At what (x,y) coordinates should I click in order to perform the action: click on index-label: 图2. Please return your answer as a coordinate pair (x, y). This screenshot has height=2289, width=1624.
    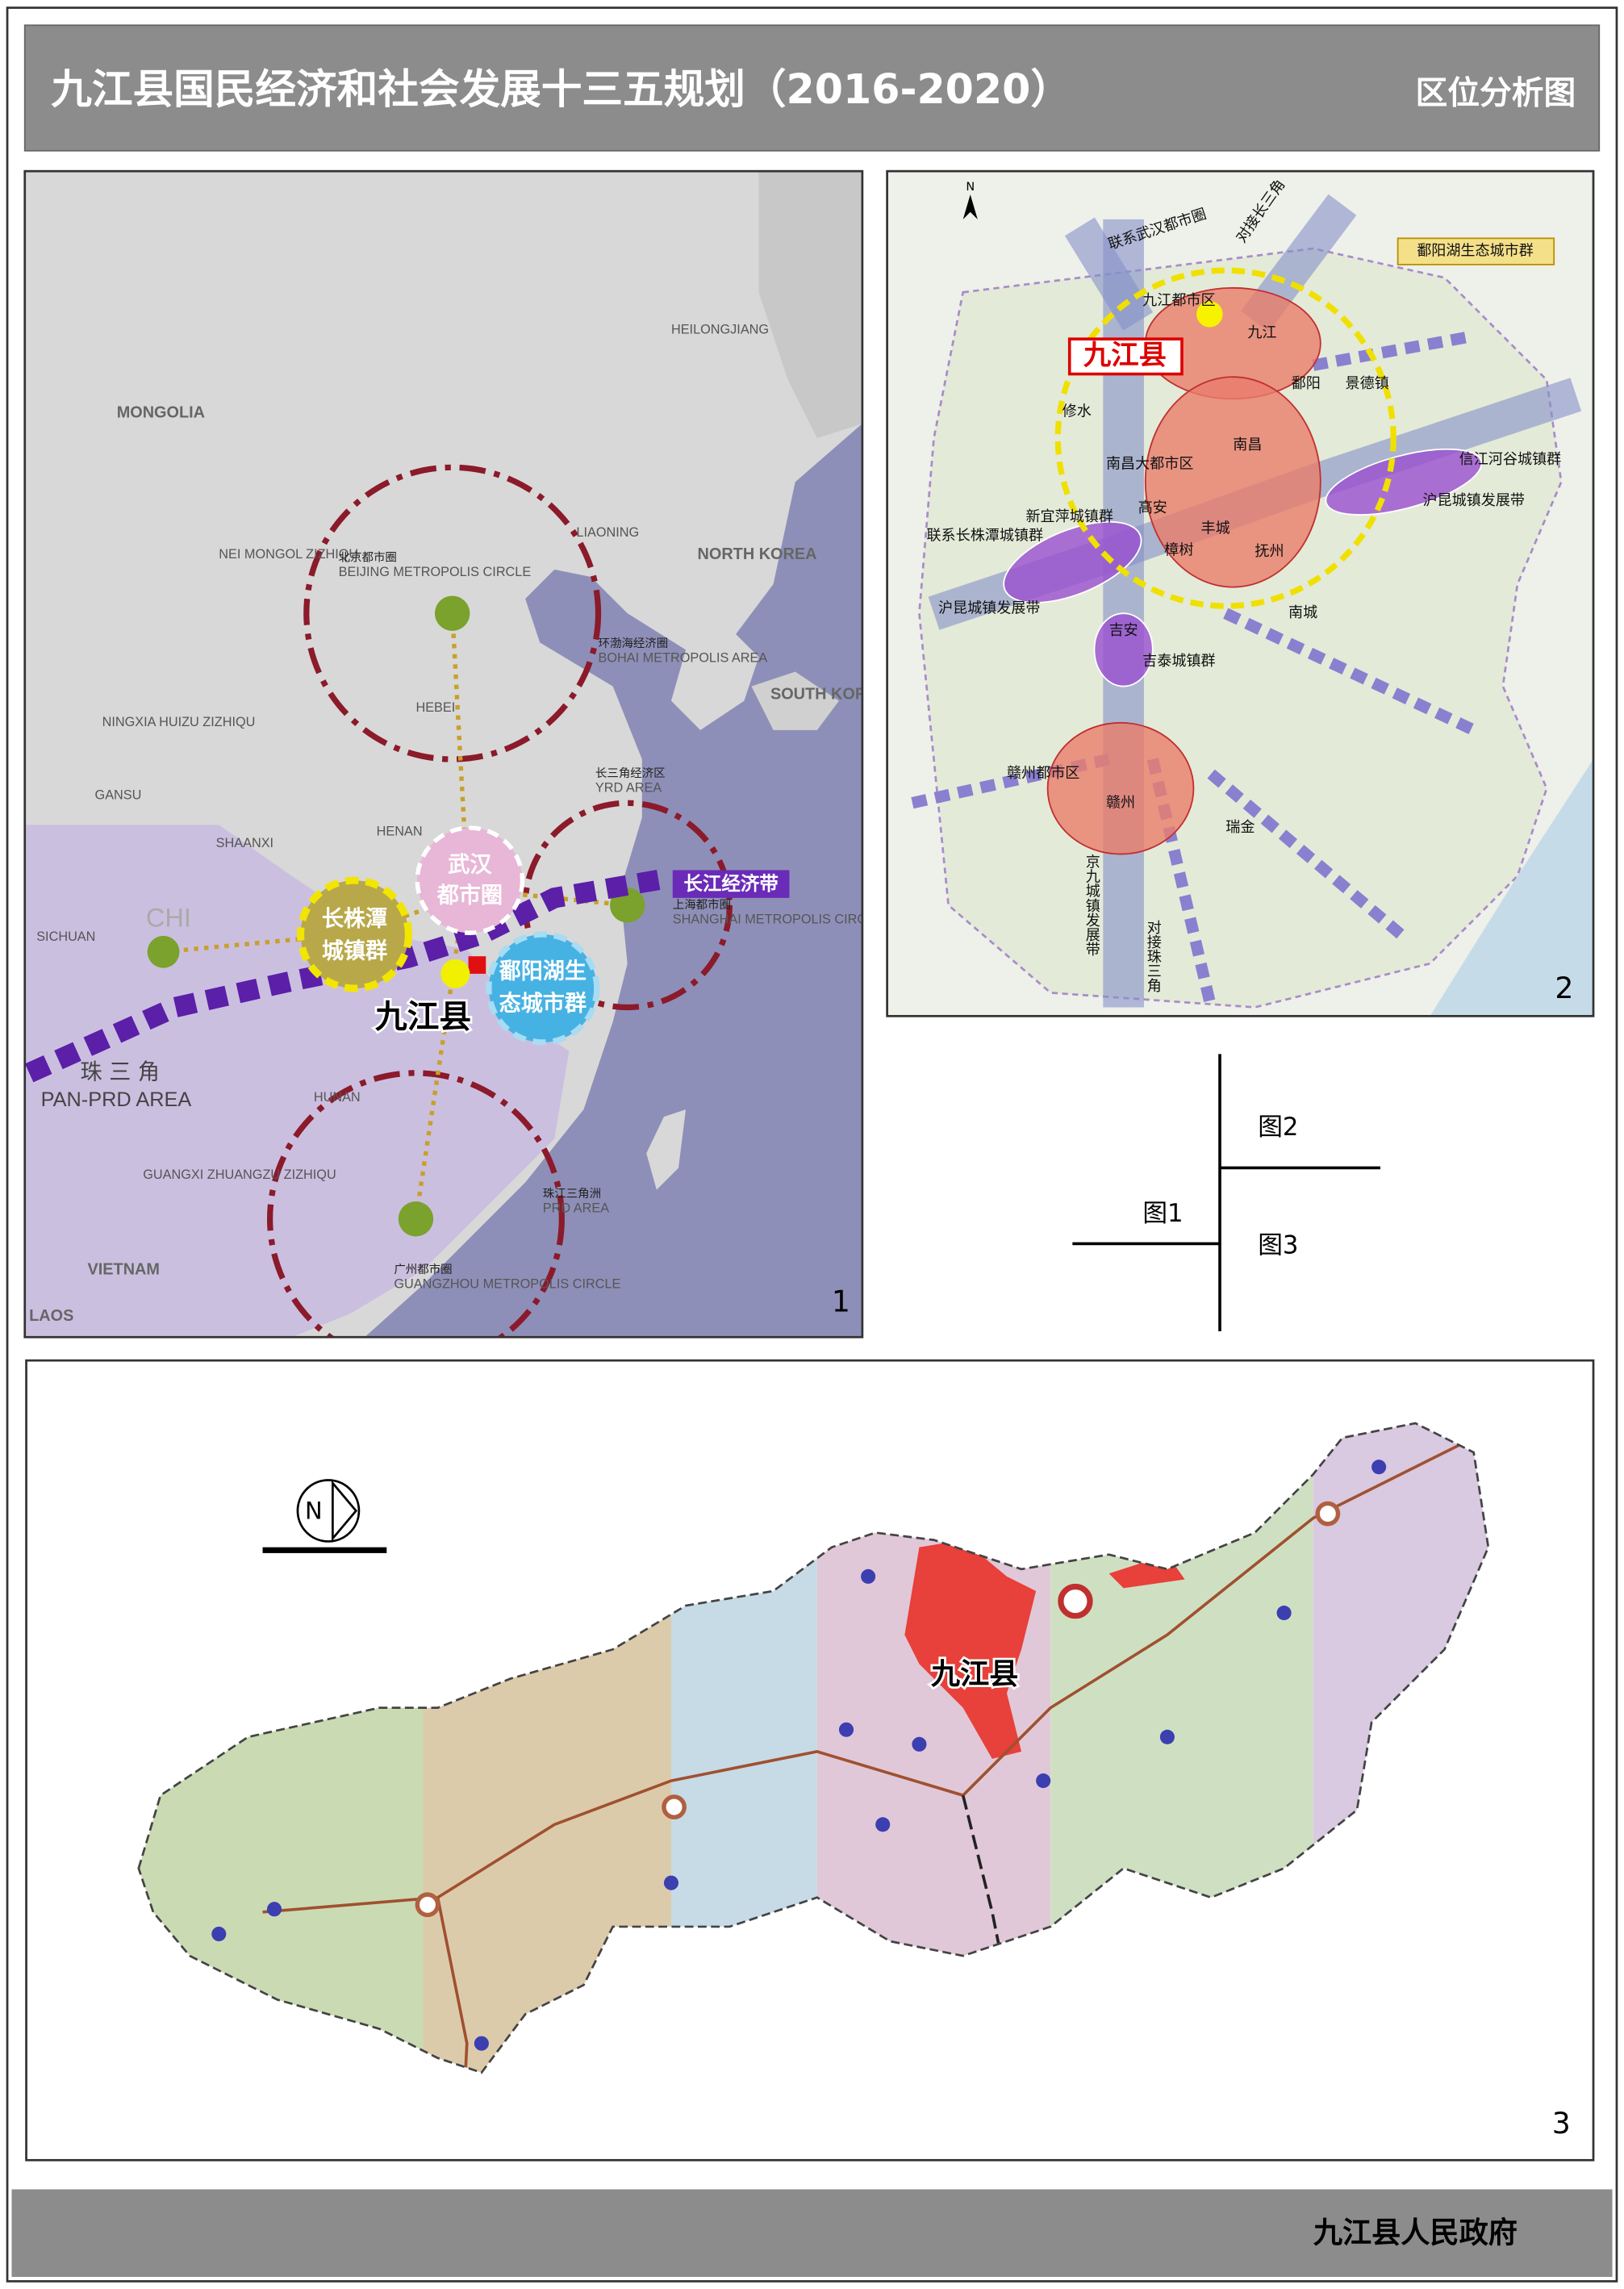
    Looking at the image, I should click on (1278, 1127).